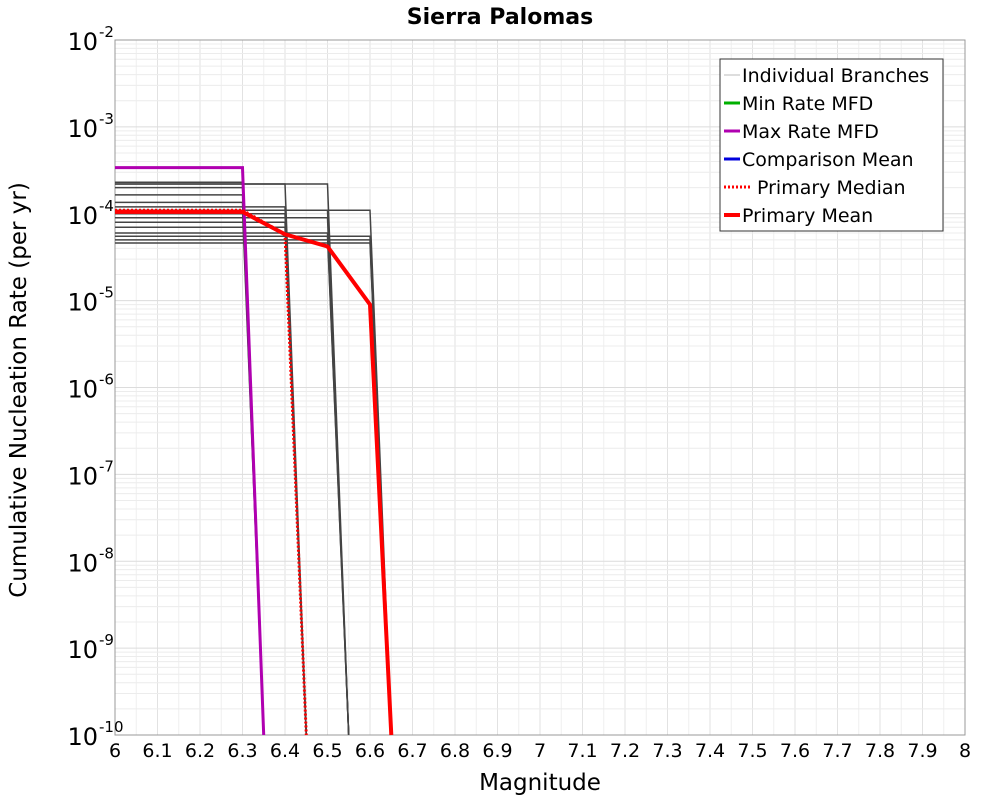 Image resolution: width=1000 pixels, height=800 pixels. I want to click on y-tick-label: 10 -3, so click(90, 126).